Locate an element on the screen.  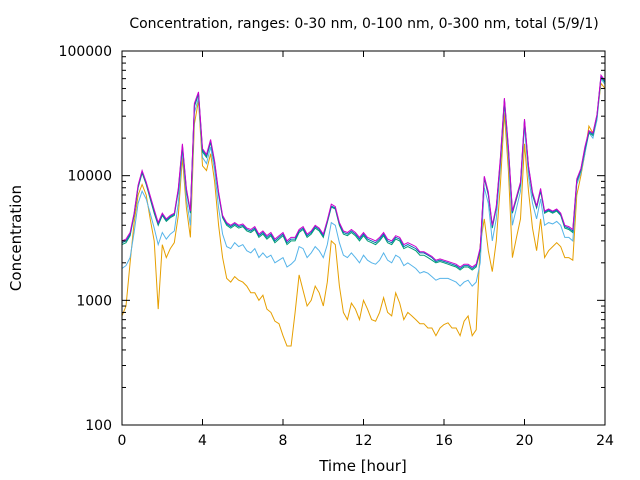
x-tick-label: 16 is located at coordinates (444, 441).